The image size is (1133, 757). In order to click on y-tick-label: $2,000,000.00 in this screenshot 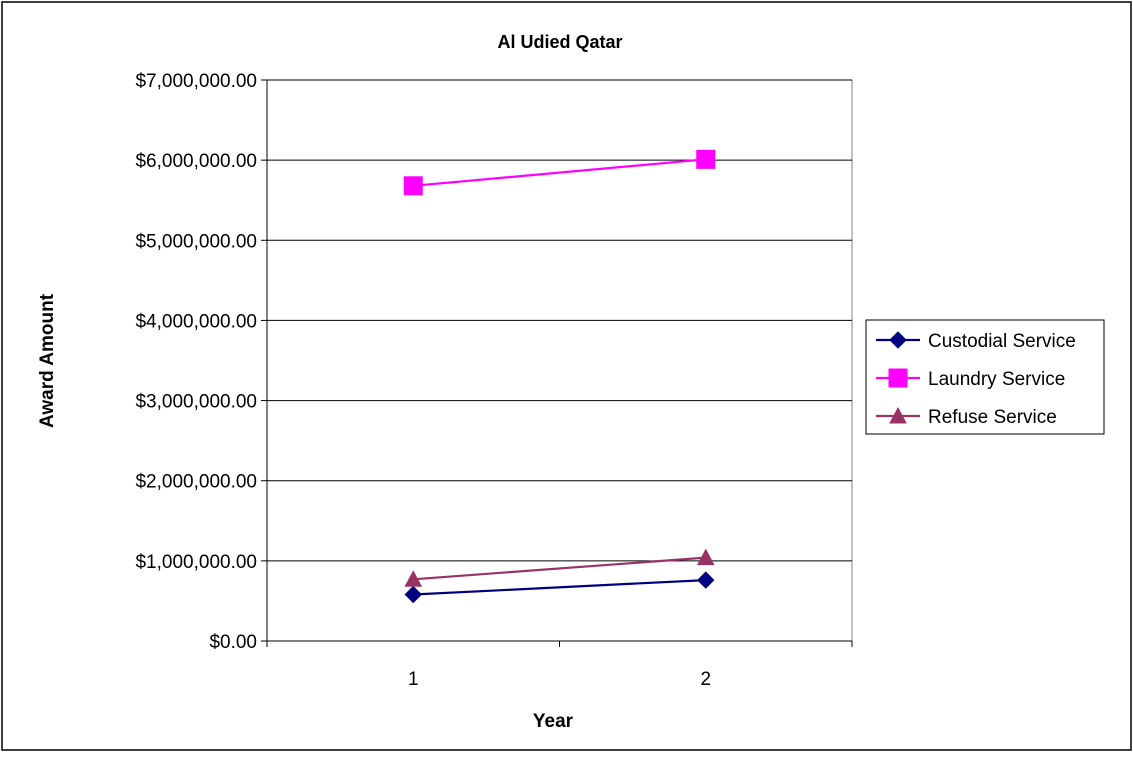, I will do `click(196, 482)`.